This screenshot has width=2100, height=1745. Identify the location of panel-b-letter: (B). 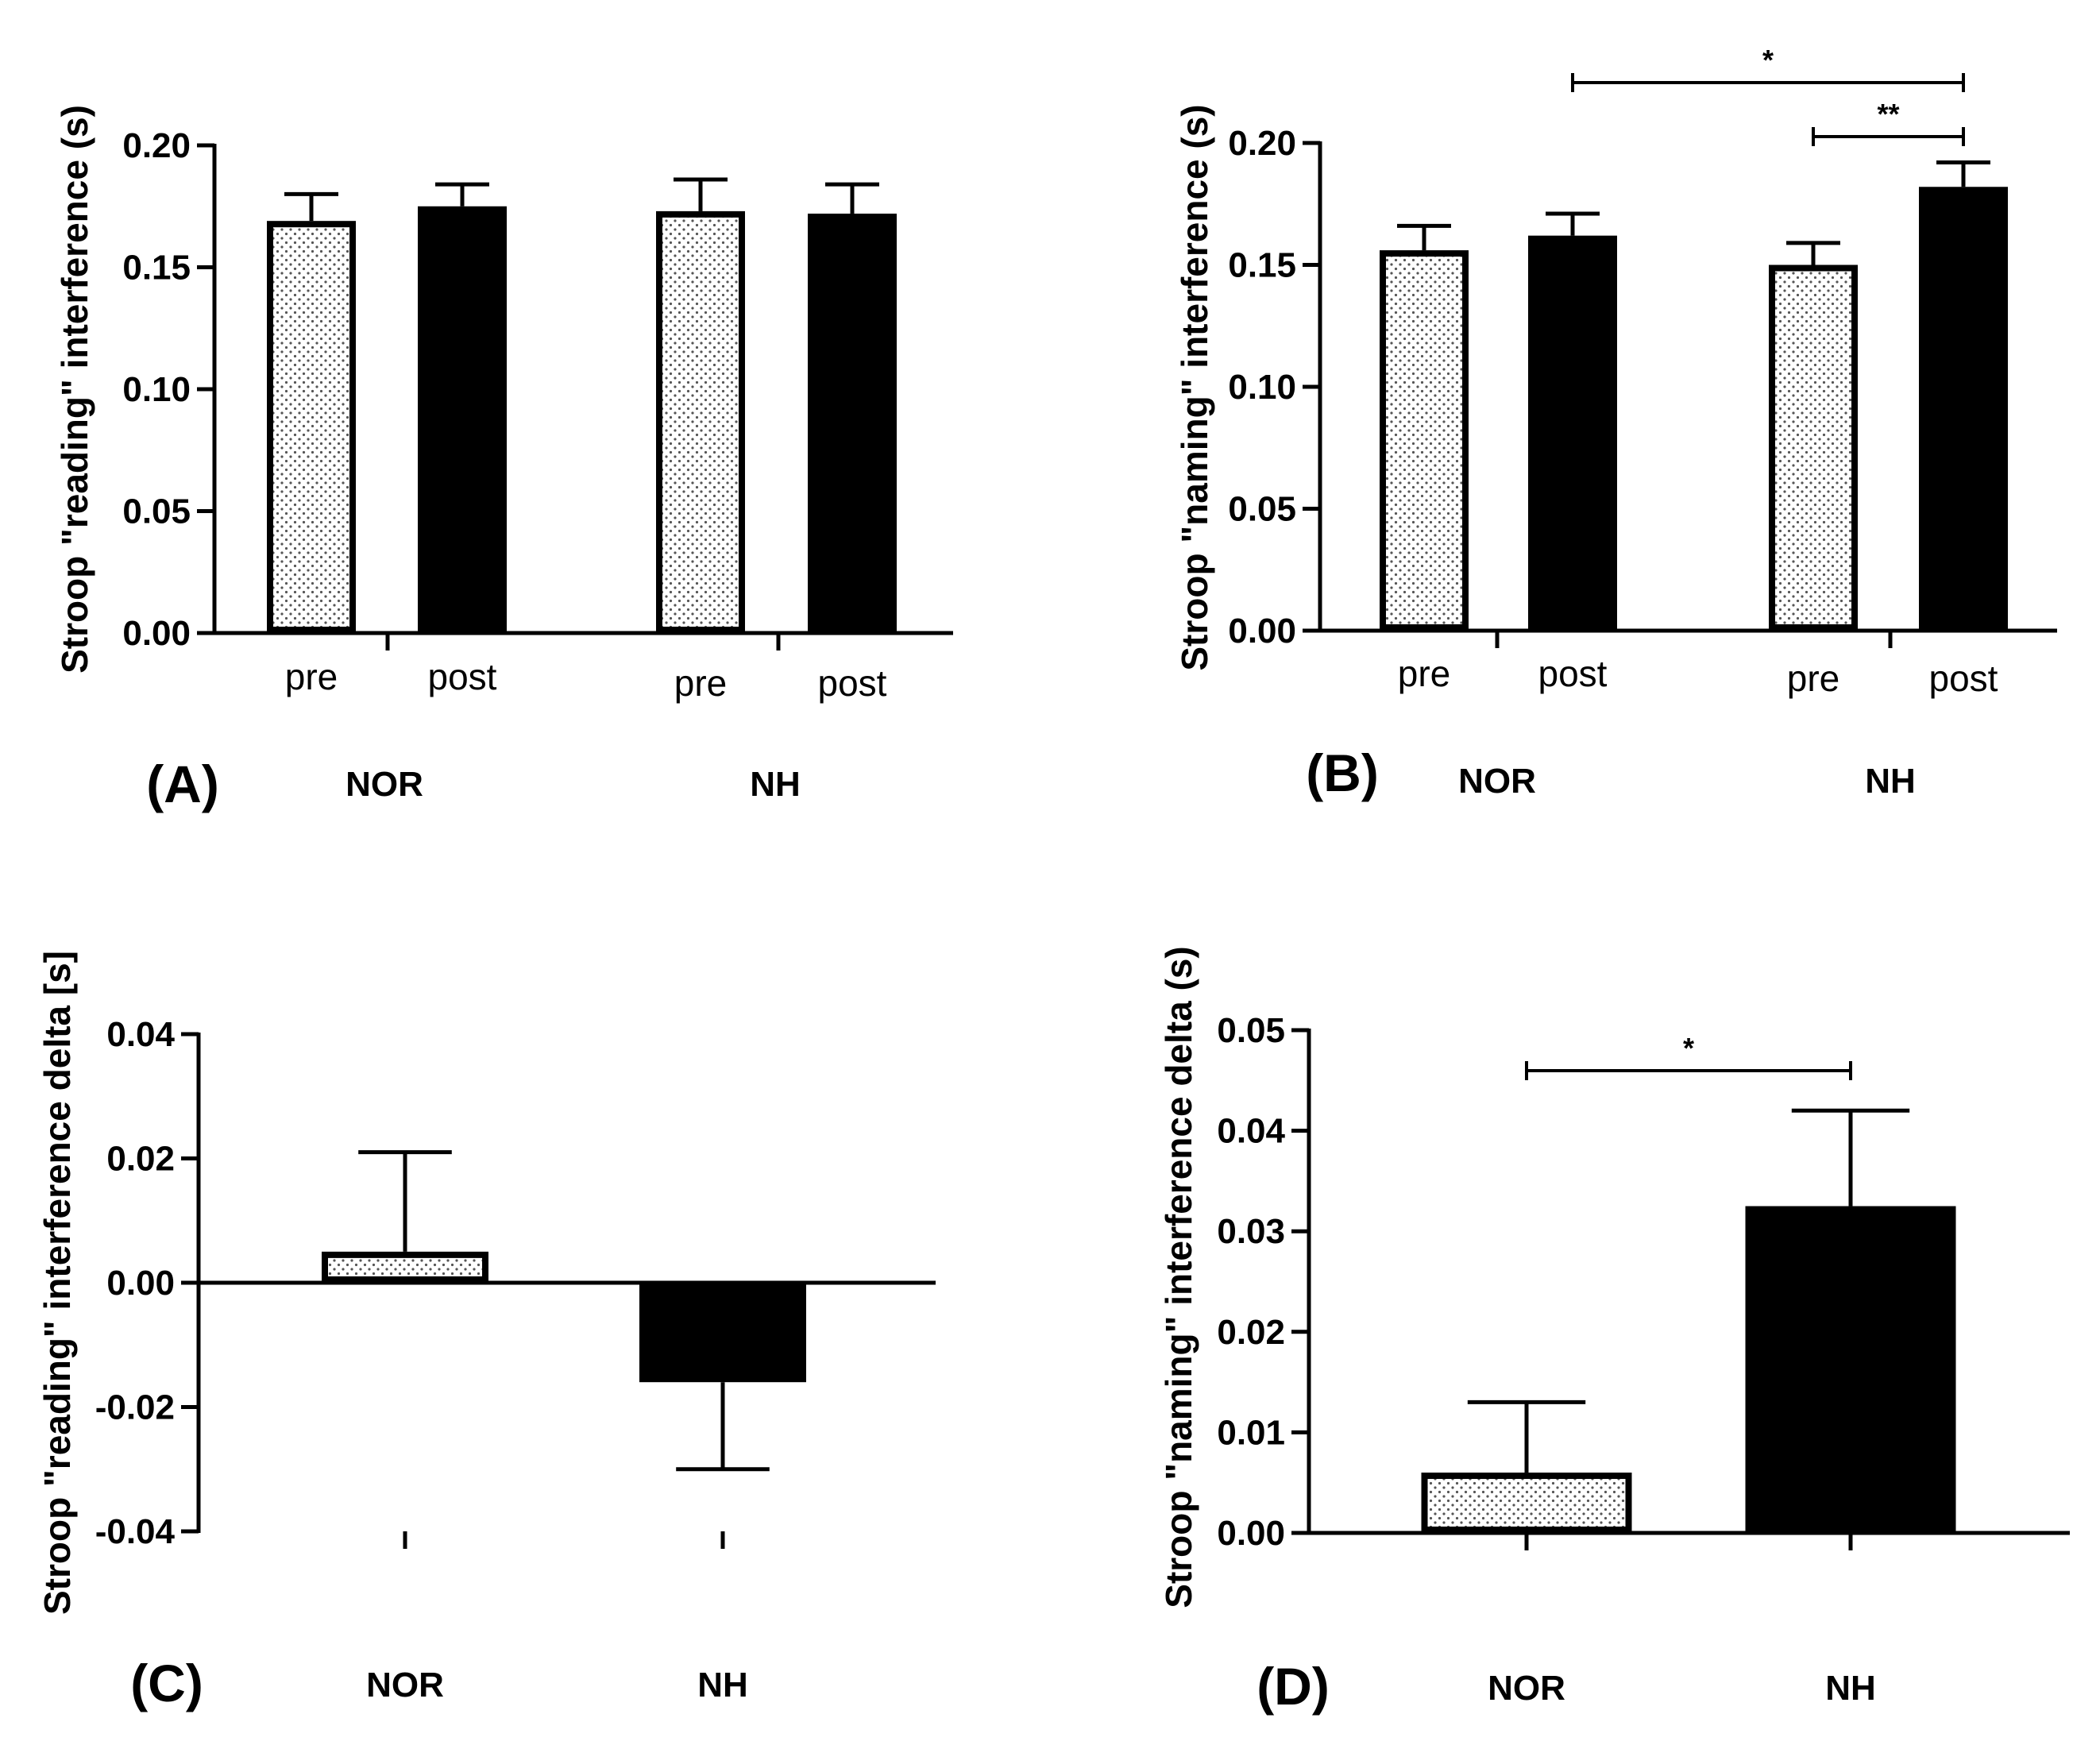
(1342, 772).